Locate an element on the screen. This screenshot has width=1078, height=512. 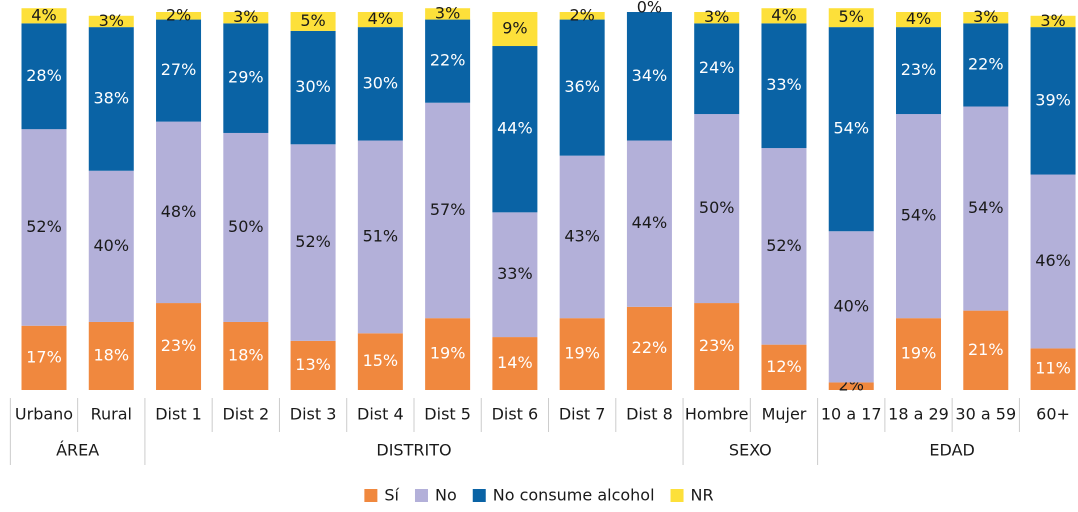
group-label: EDAD is located at coordinates (951, 450).